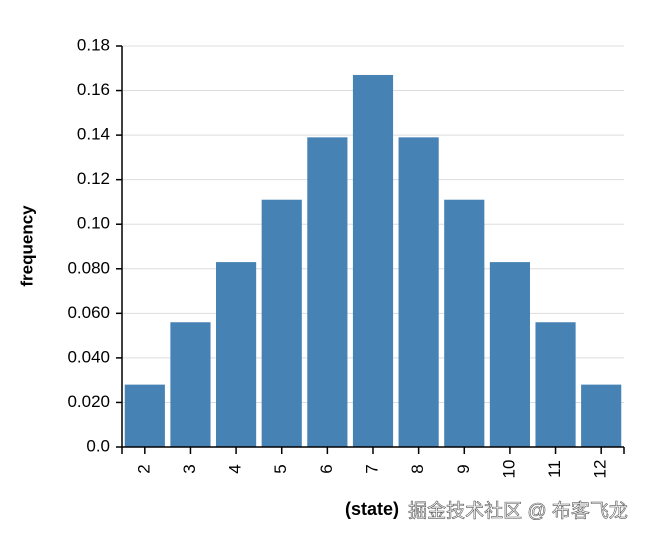  Describe the element at coordinates (26, 246) in the screenshot. I see `y-axis-title: frequency` at that location.